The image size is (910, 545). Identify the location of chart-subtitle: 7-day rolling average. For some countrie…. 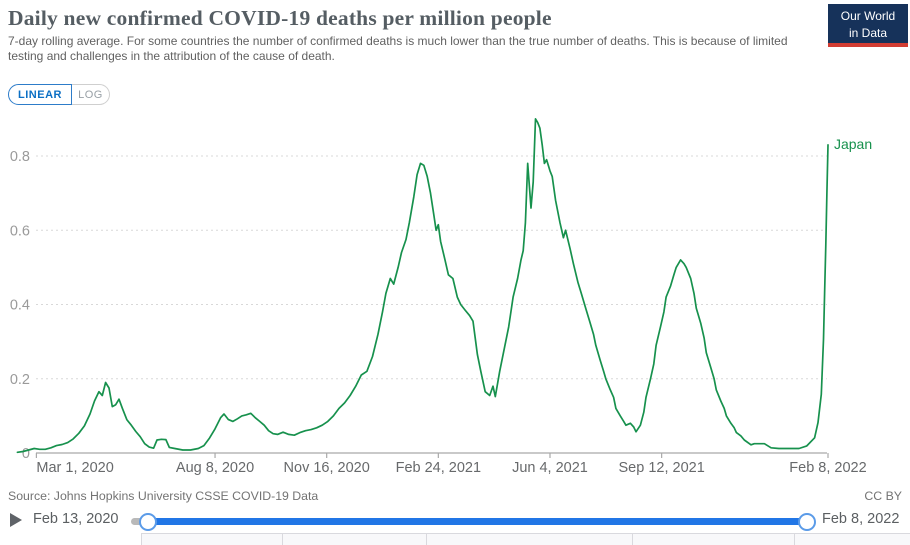
(398, 48).